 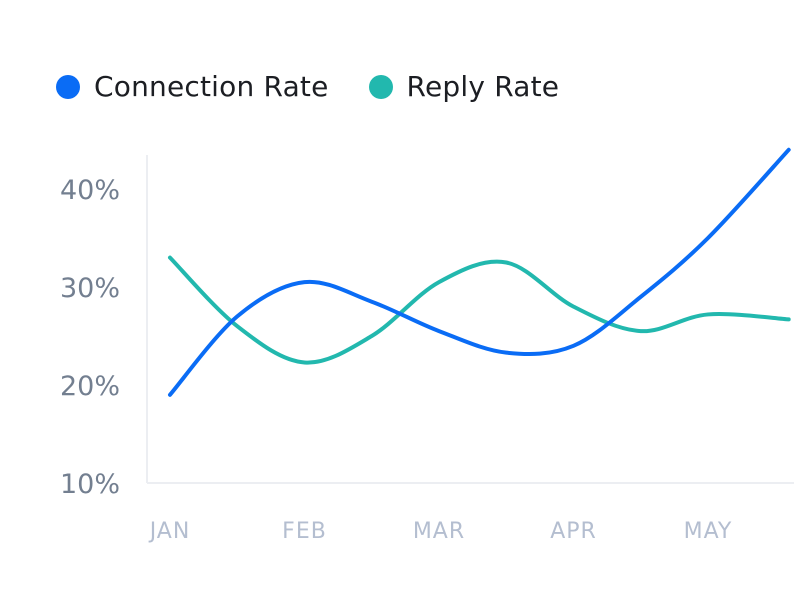 What do you see at coordinates (439, 531) in the screenshot?
I see `x-tick-label: MAR` at bounding box center [439, 531].